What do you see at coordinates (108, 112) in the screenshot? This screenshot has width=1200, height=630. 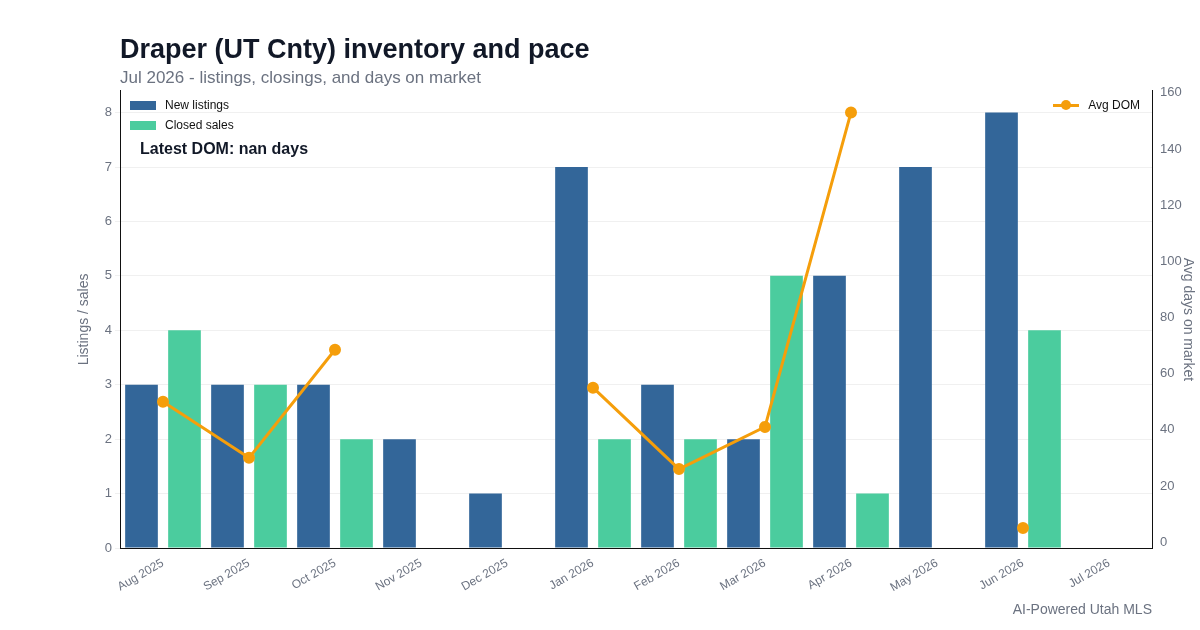 I see `y-tick-label: 8` at bounding box center [108, 112].